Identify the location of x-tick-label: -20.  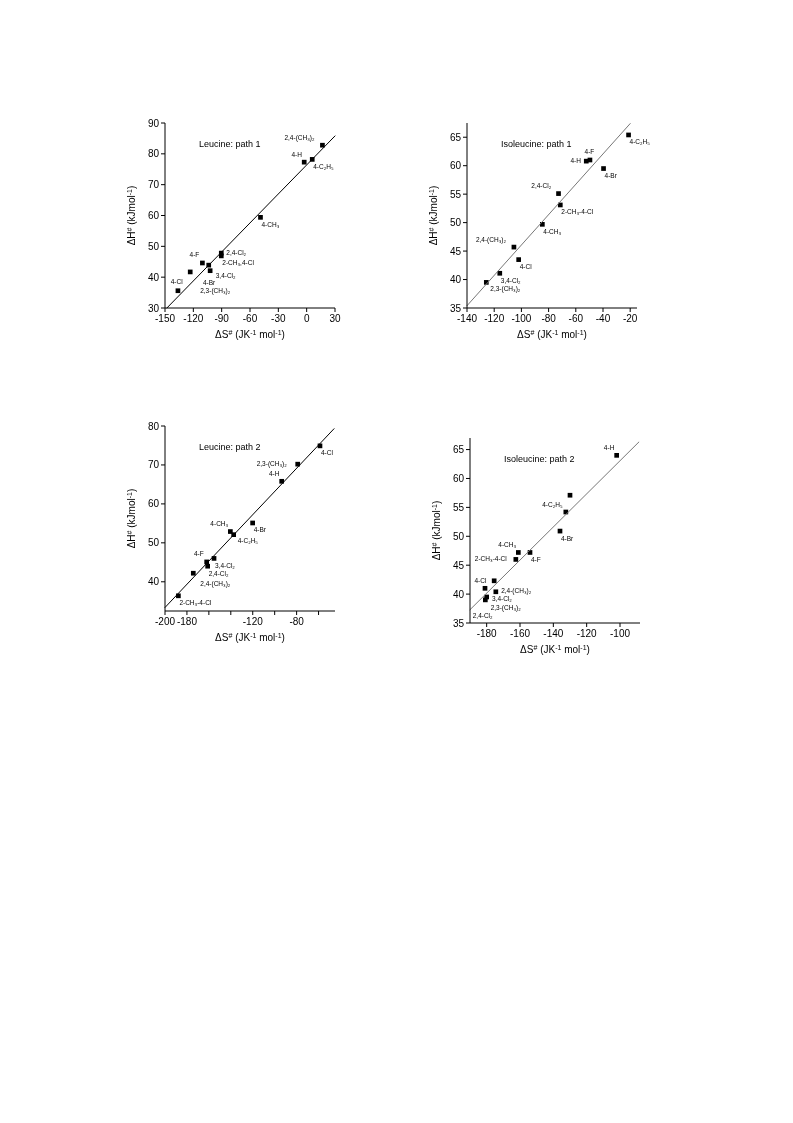
(630, 318).